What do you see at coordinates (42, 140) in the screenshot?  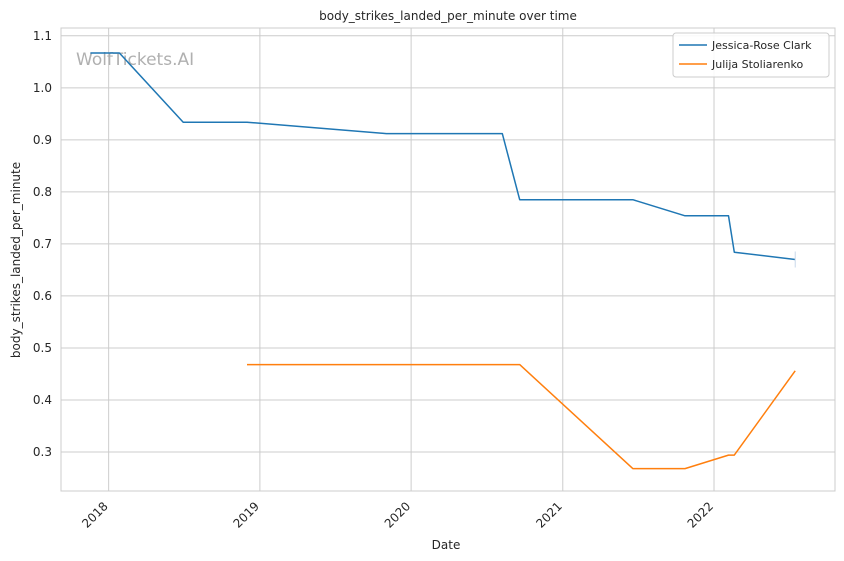 I see `y-tick-label: 0.9` at bounding box center [42, 140].